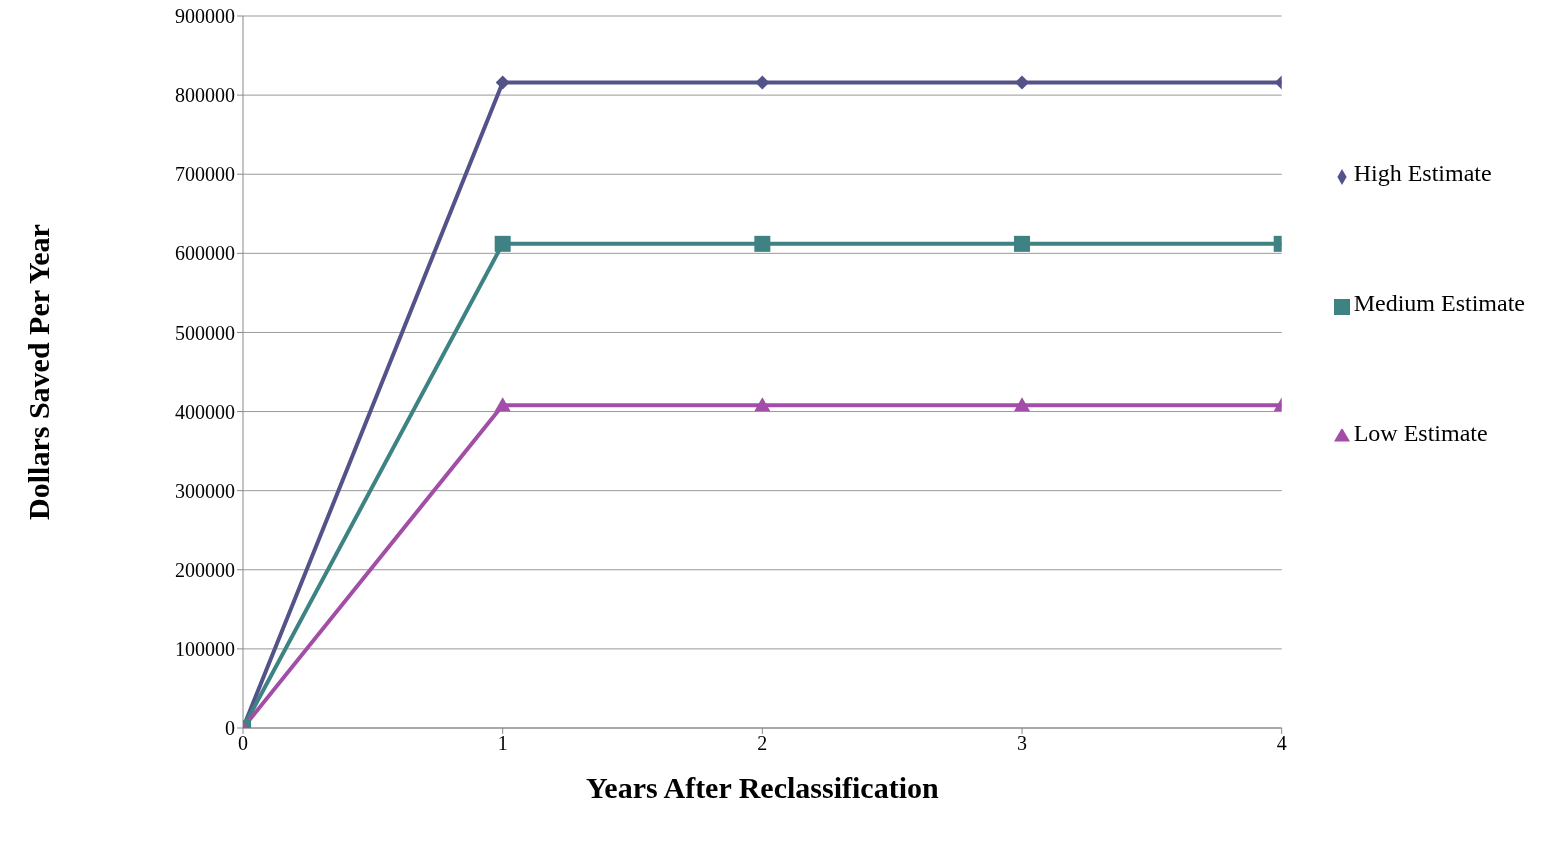 This screenshot has width=1549, height=848. What do you see at coordinates (230, 728) in the screenshot?
I see `y-tick-label: 0` at bounding box center [230, 728].